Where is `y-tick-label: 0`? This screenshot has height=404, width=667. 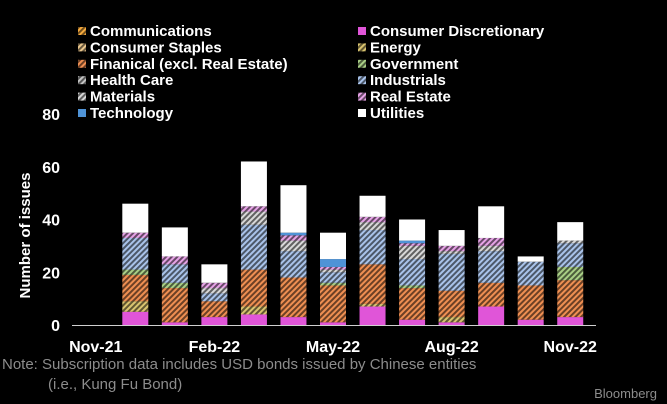
y-tick-label: 0 is located at coordinates (55, 326).